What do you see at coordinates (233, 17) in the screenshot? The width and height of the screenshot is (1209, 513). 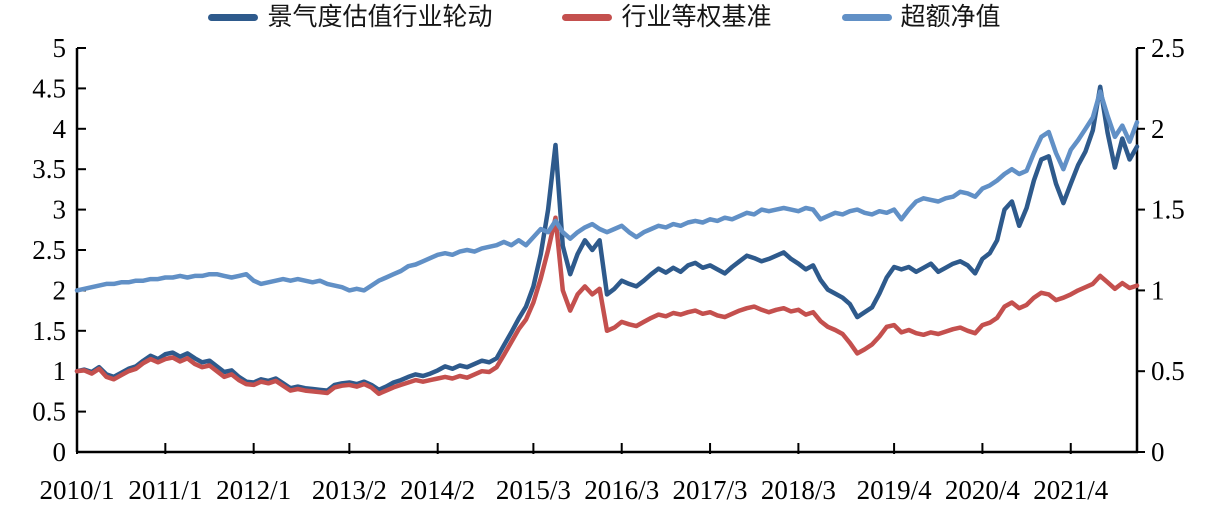 I see `legend-line-marker-strategy` at bounding box center [233, 17].